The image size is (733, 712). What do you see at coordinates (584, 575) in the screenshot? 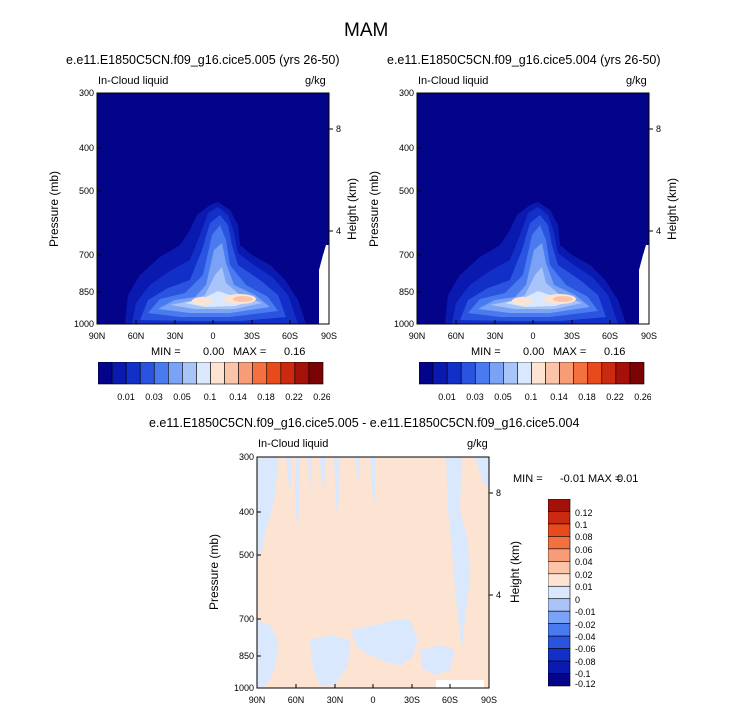
I see `colorbar-label: 0.02` at bounding box center [584, 575].